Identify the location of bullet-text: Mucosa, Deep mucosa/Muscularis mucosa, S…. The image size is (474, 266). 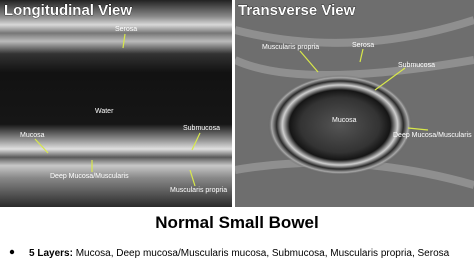
(263, 253).